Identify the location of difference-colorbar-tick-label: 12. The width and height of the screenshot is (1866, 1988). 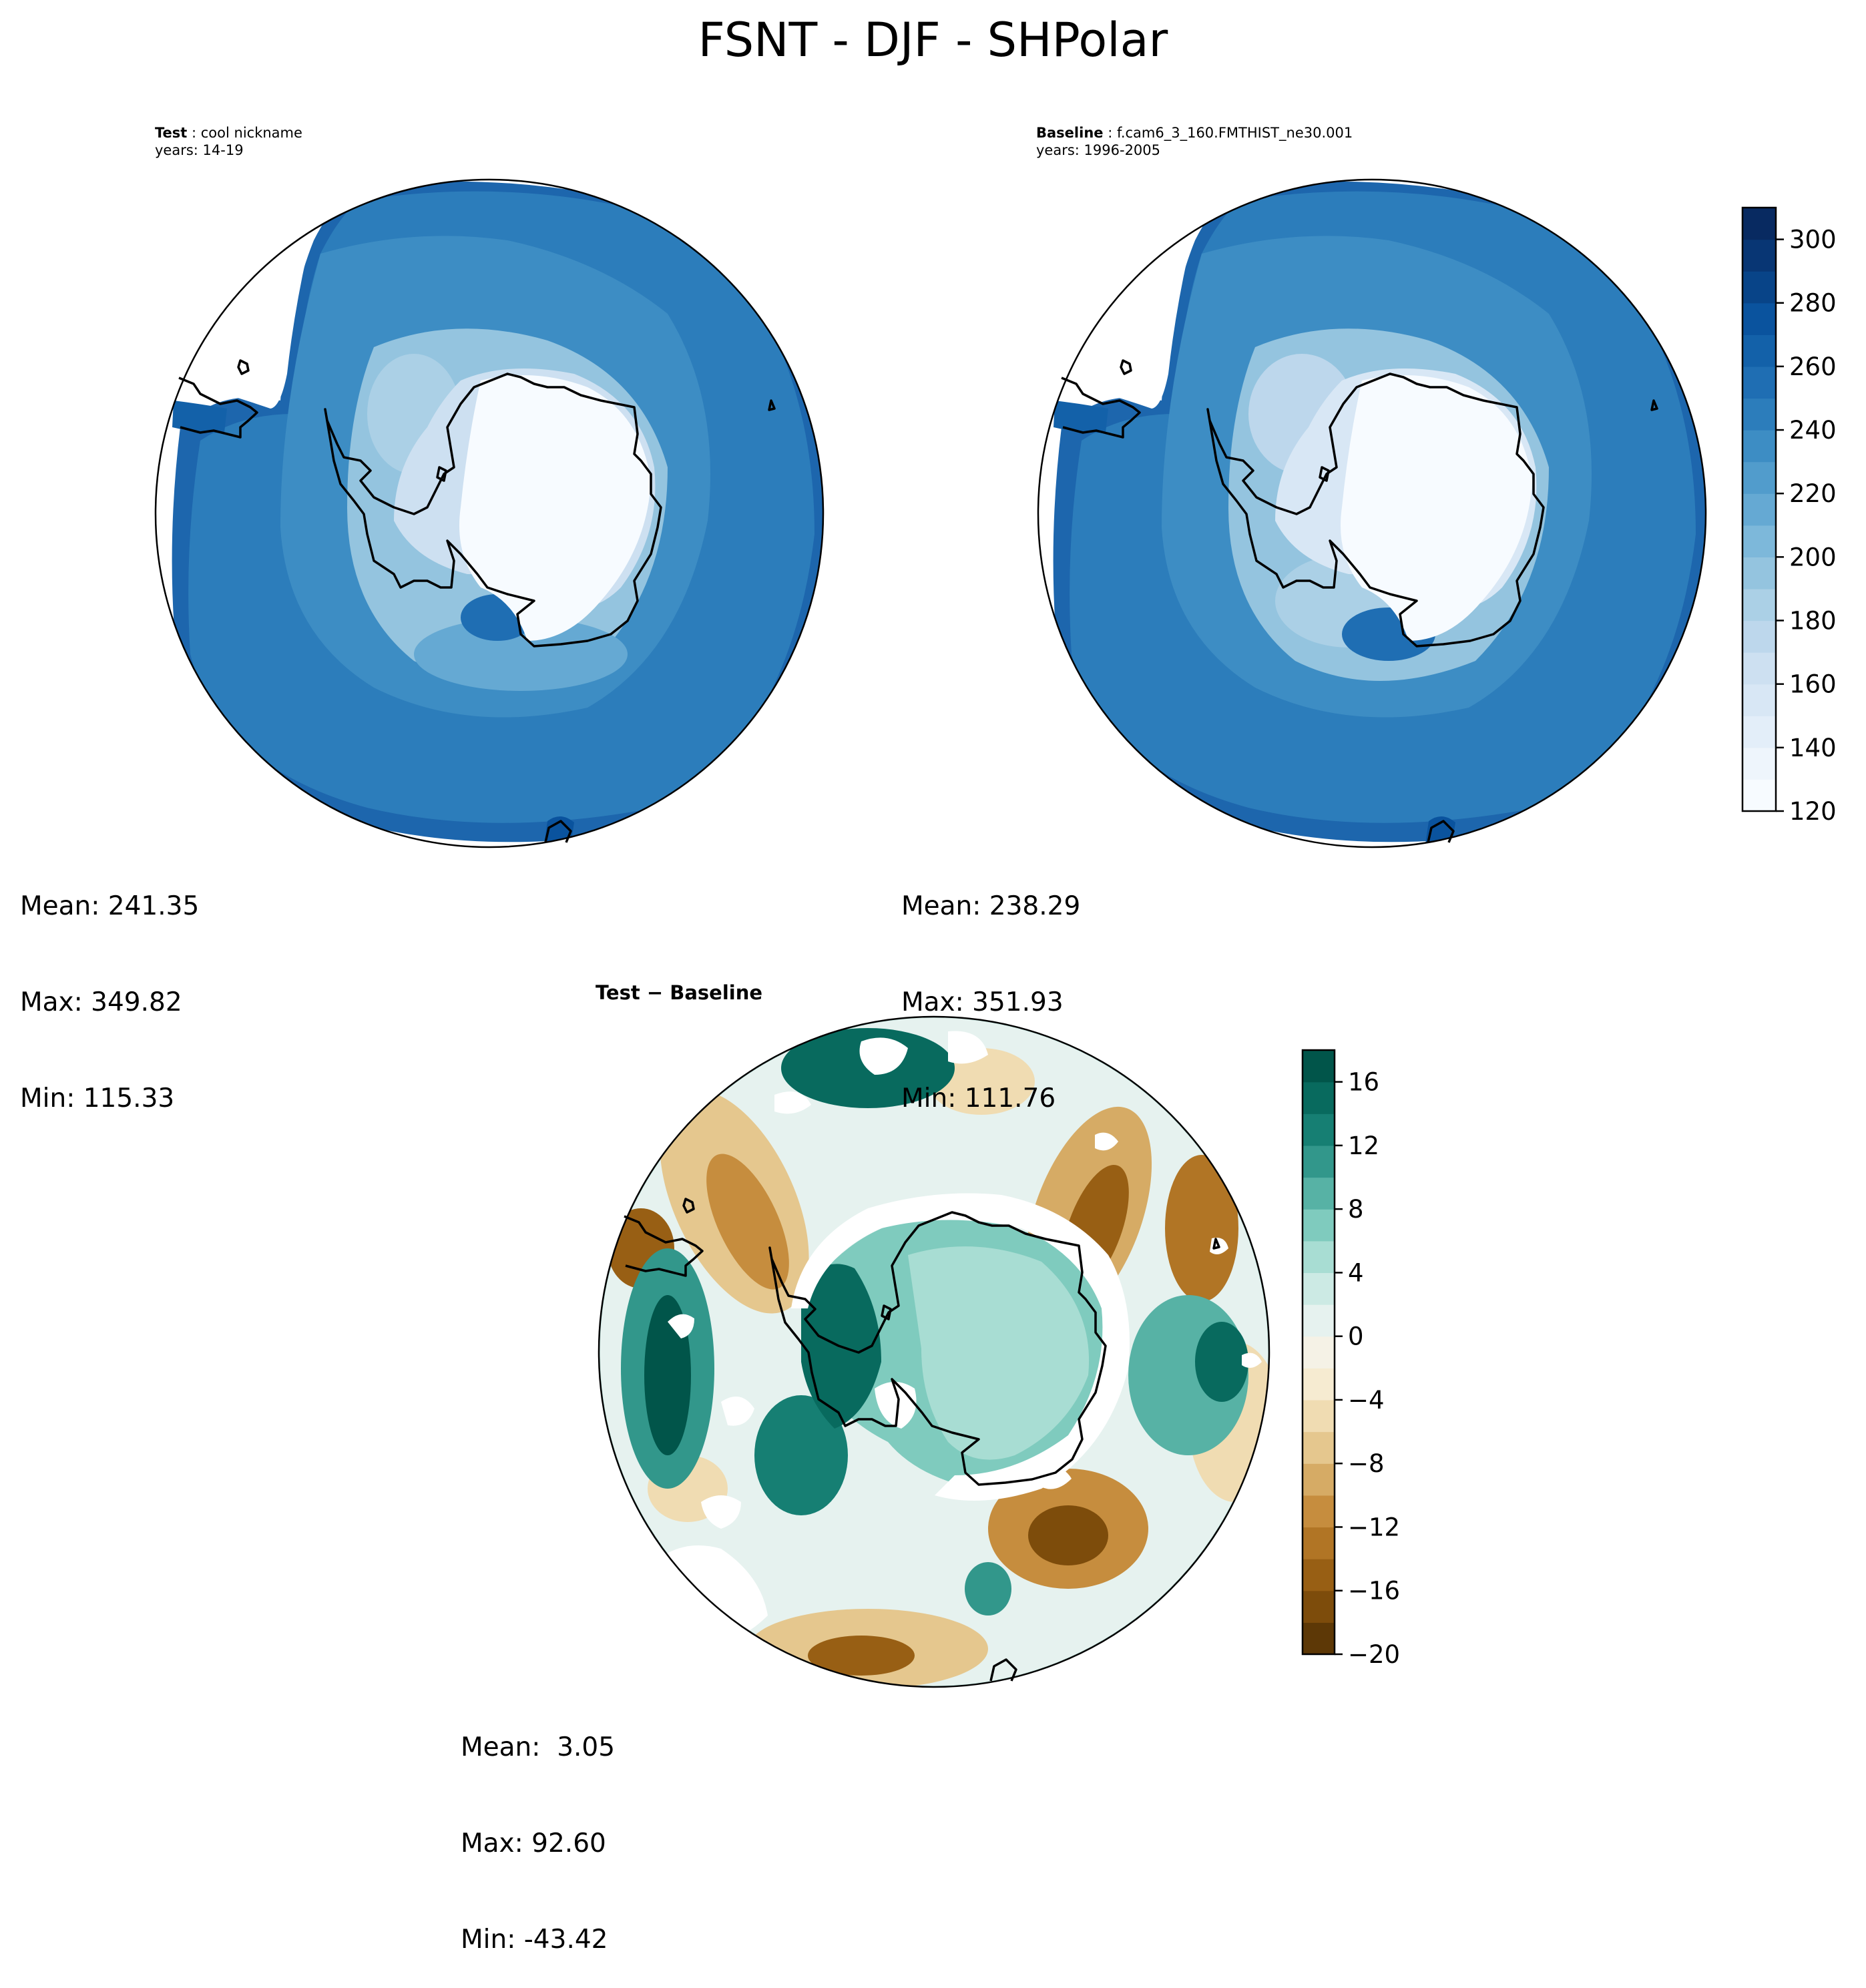
(1363, 1146).